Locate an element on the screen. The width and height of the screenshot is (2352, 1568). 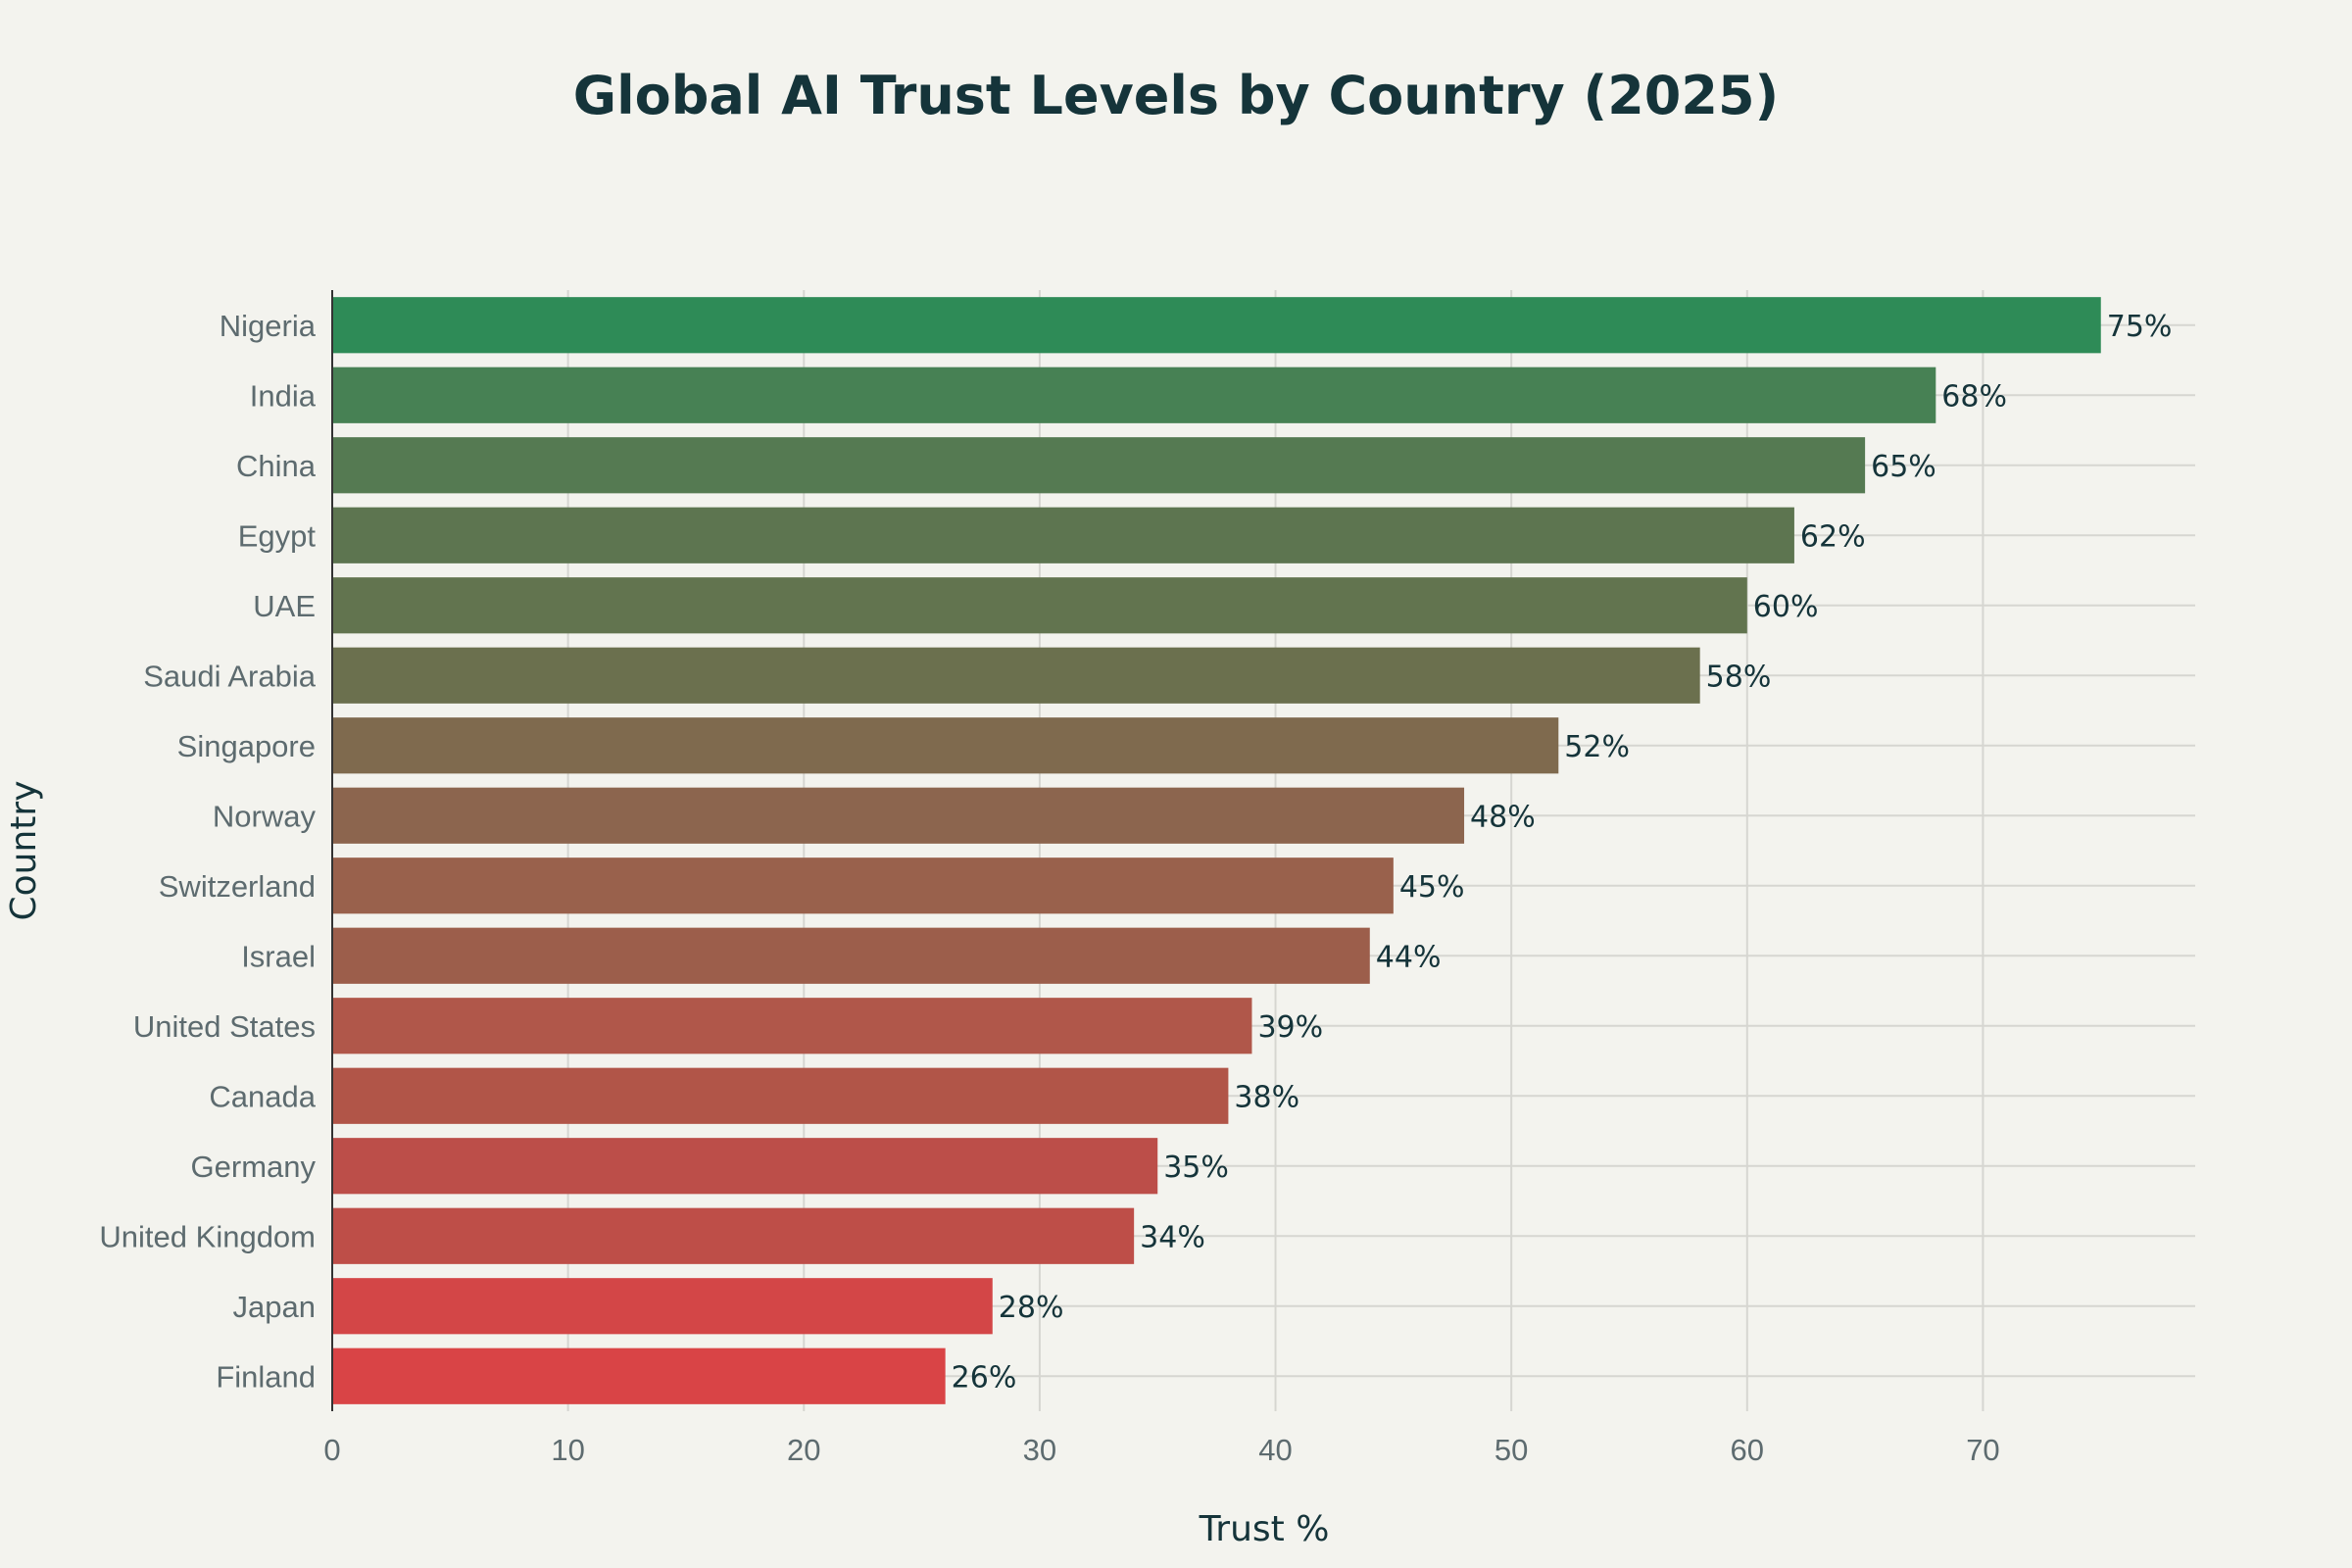
data-label: 44% is located at coordinates (1409, 957).